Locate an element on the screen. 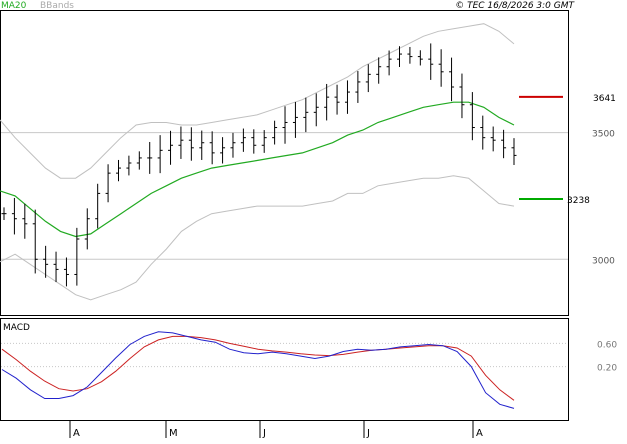 This screenshot has height=444, width=627. y-ticks: 3500 3000 is located at coordinates (603, 198).